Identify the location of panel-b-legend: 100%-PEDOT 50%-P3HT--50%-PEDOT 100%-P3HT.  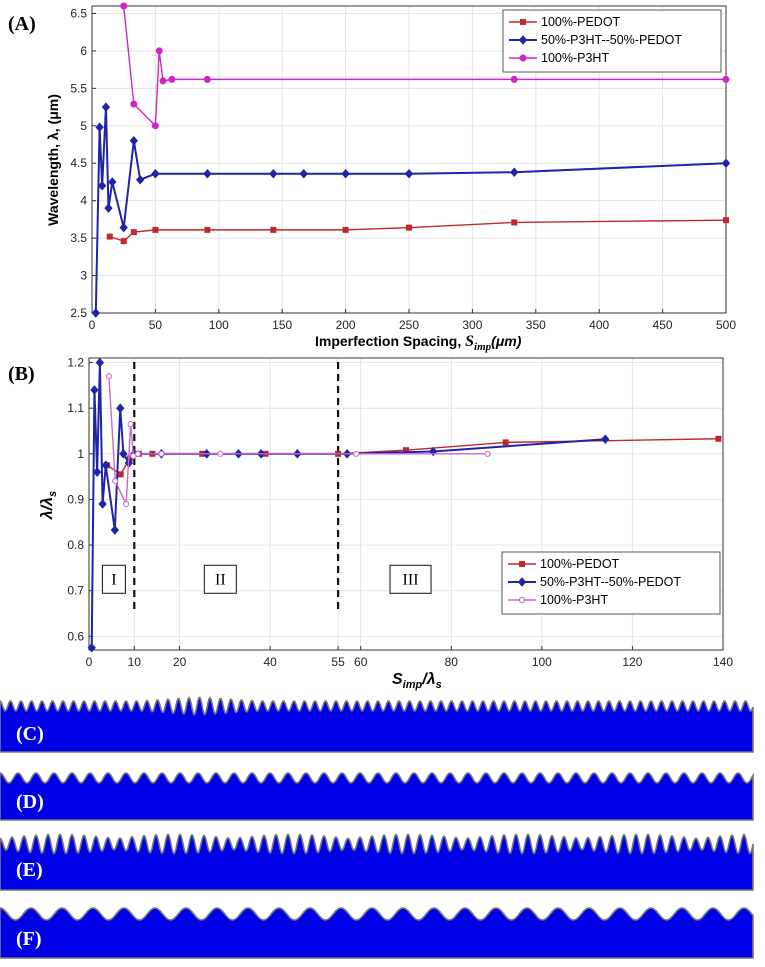
(611, 583).